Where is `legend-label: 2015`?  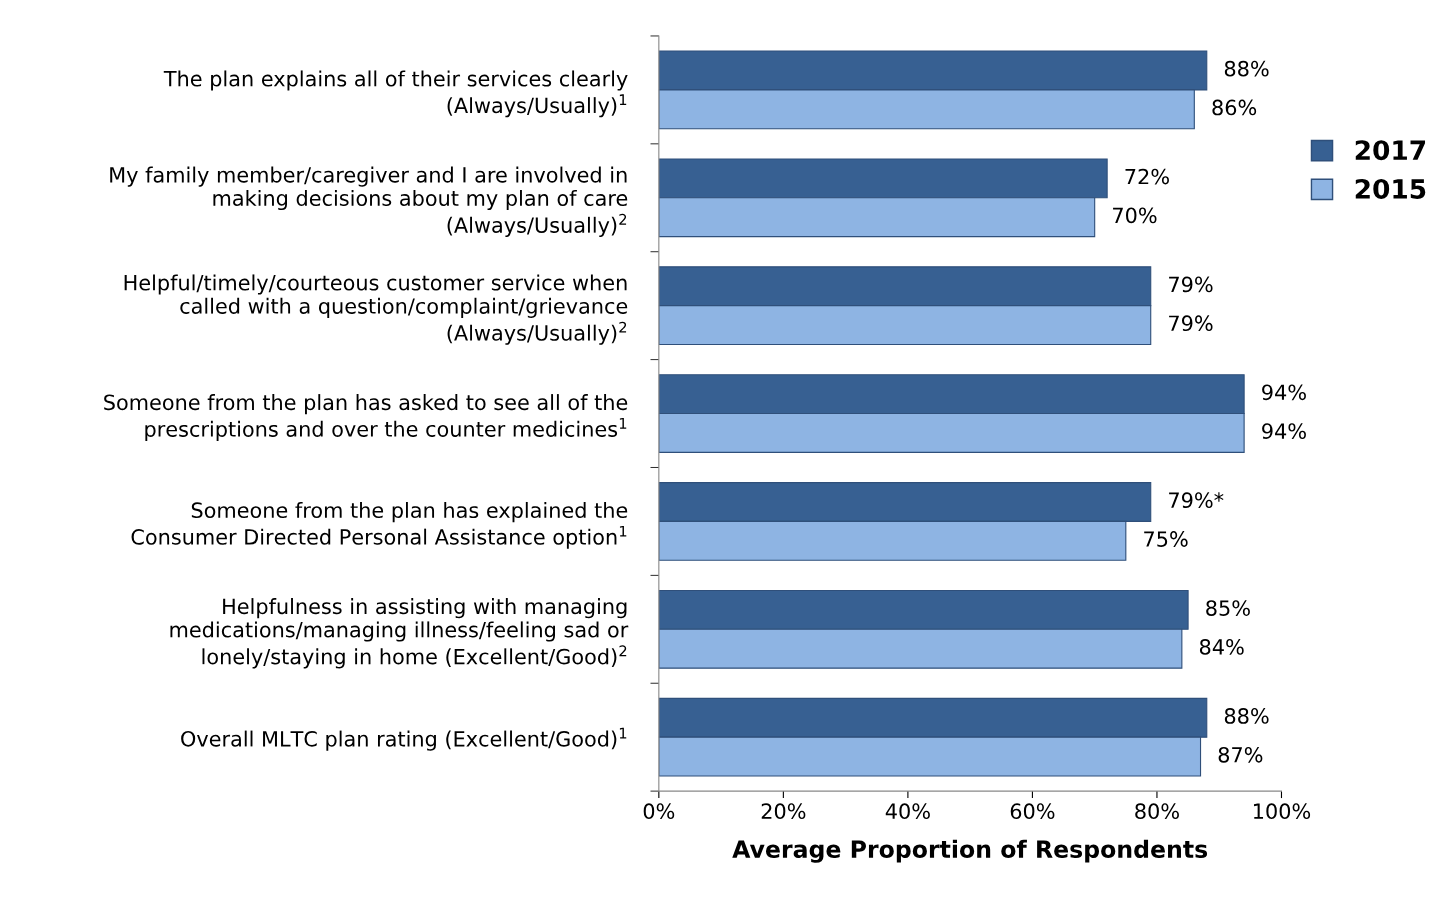
legend-label: 2015 is located at coordinates (1390, 188).